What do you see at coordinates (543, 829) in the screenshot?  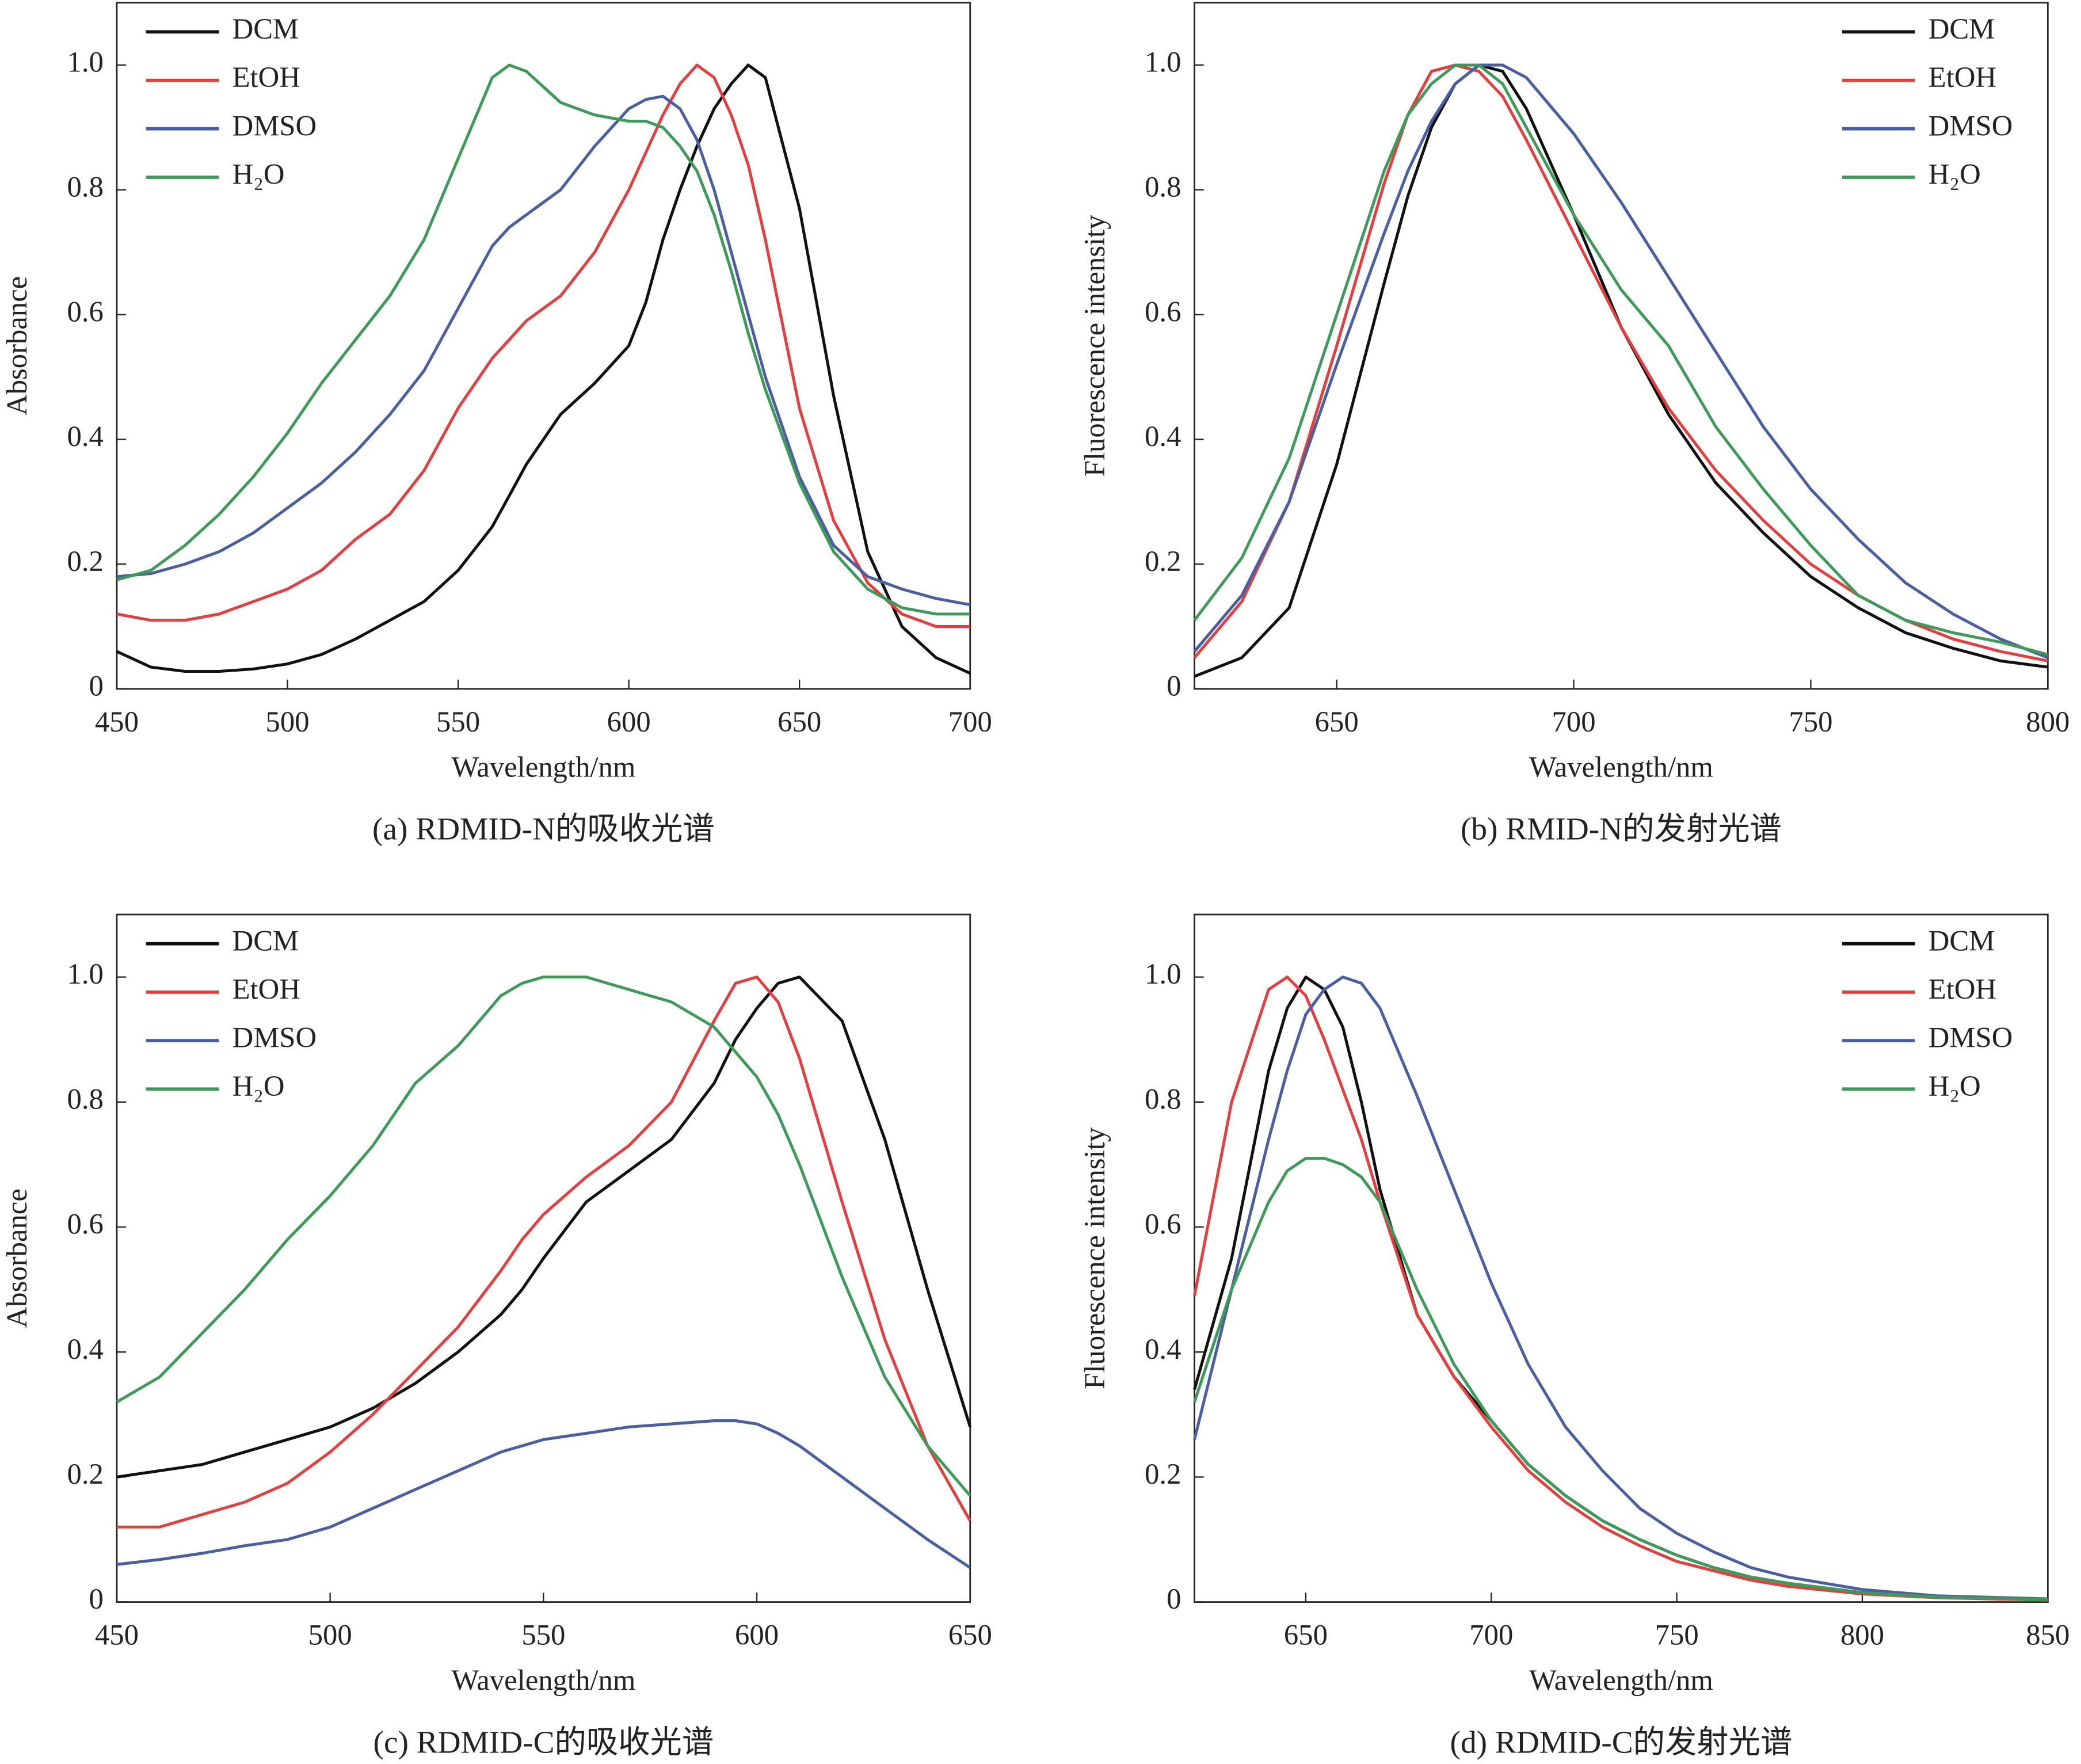 I see `caption: (a) RDMID-N的吸收光谱` at bounding box center [543, 829].